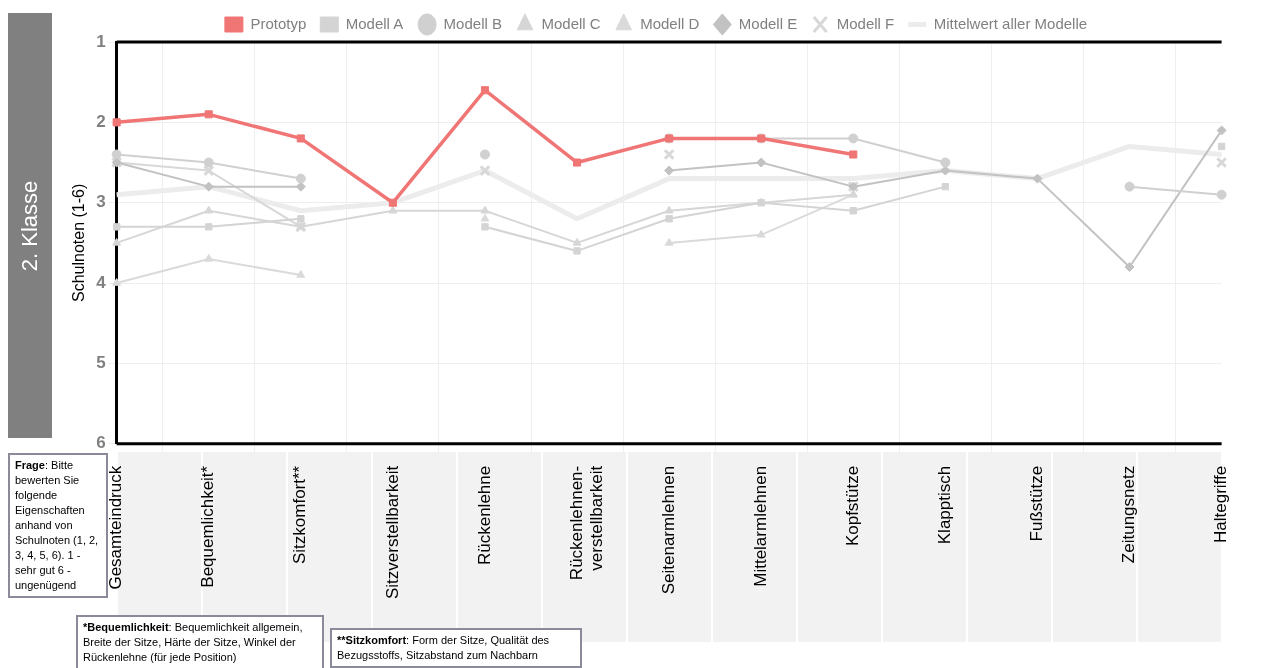 The image size is (1268, 668). What do you see at coordinates (1037, 503) in the screenshot?
I see `x-tick-label: Fußstütze` at bounding box center [1037, 503].